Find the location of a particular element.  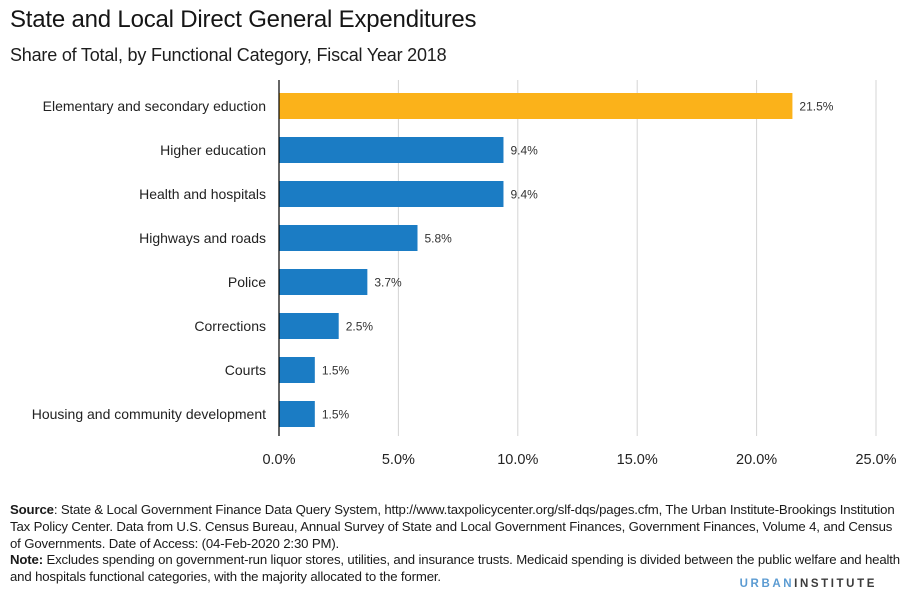

value-label: 5.8% is located at coordinates (439, 239).